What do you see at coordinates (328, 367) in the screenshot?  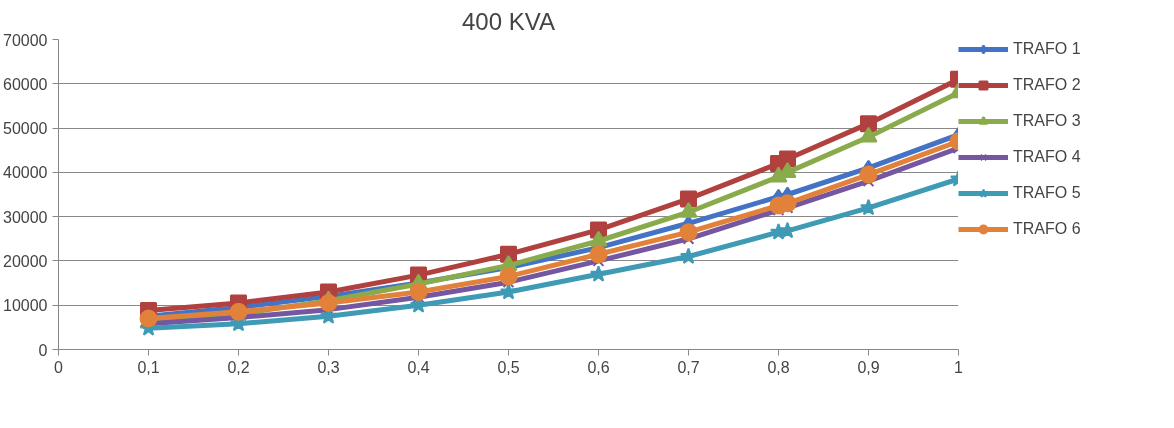 I see `x-tick-label: 0,3` at bounding box center [328, 367].